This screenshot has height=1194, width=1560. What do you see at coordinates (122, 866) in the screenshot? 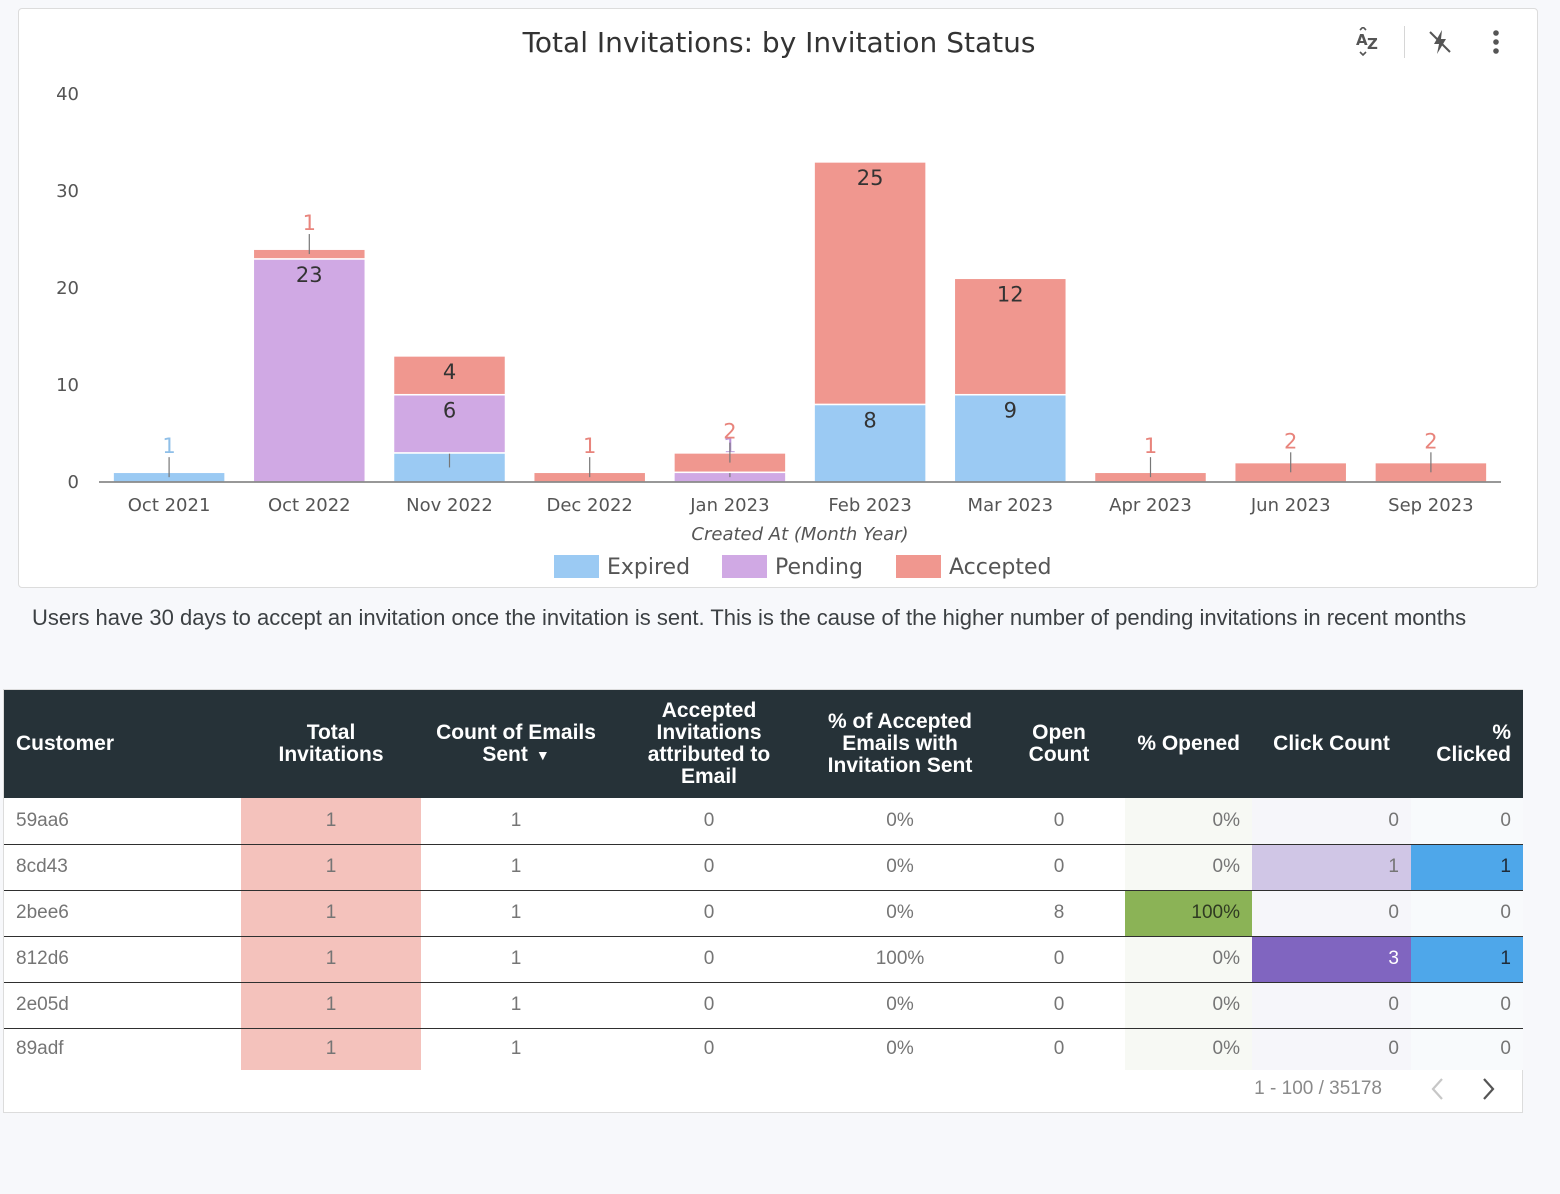
I see `row-customer: 8cd43` at bounding box center [122, 866].